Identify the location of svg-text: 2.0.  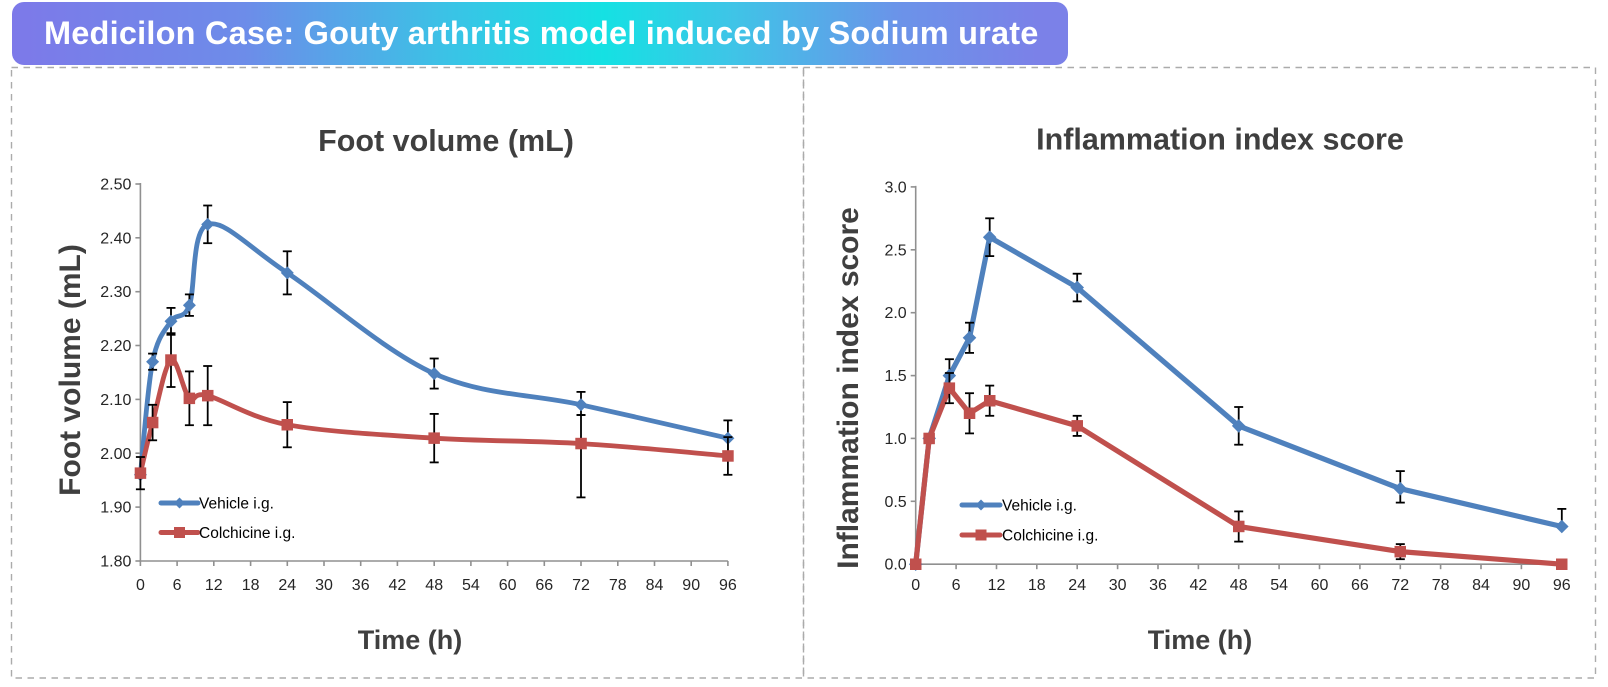
(895, 313).